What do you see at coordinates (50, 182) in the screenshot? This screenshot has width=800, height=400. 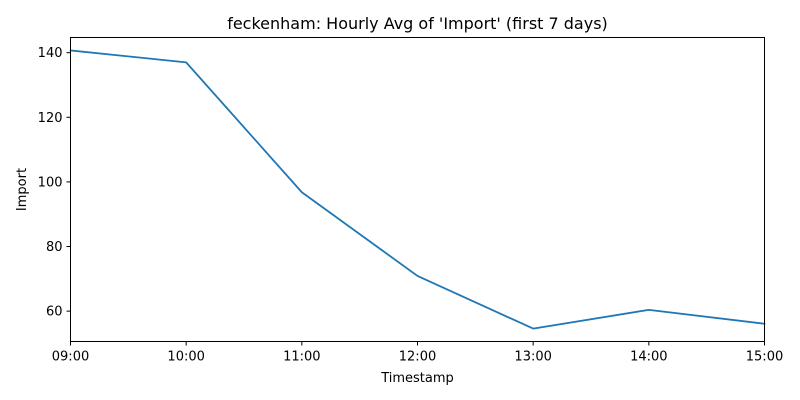 I see `y-tick-label: 100` at bounding box center [50, 182].